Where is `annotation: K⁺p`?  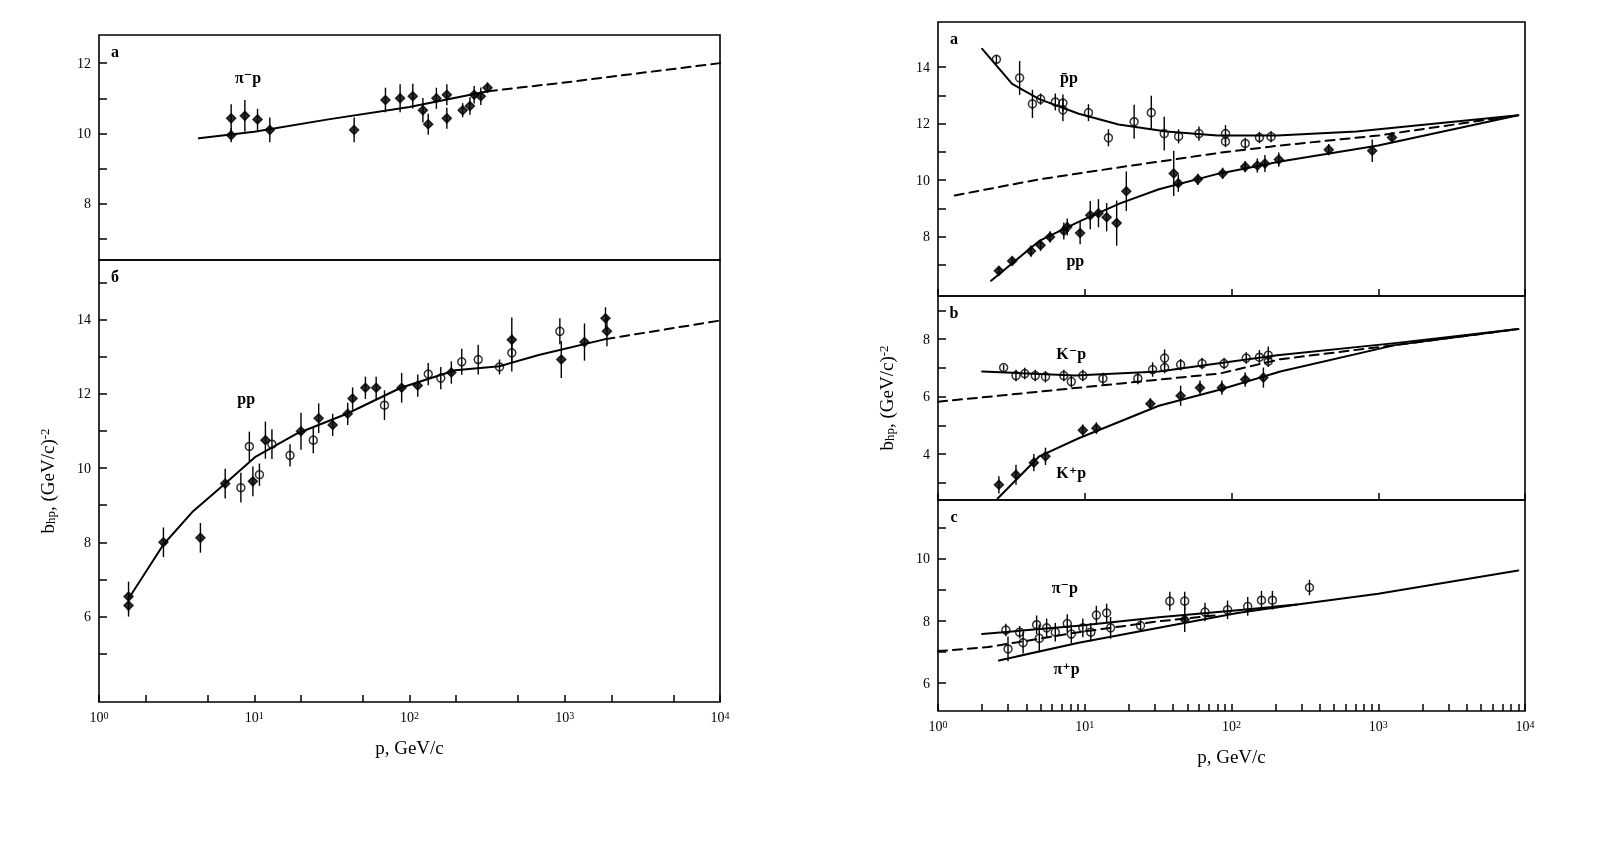
annotation: K⁺p is located at coordinates (1071, 473).